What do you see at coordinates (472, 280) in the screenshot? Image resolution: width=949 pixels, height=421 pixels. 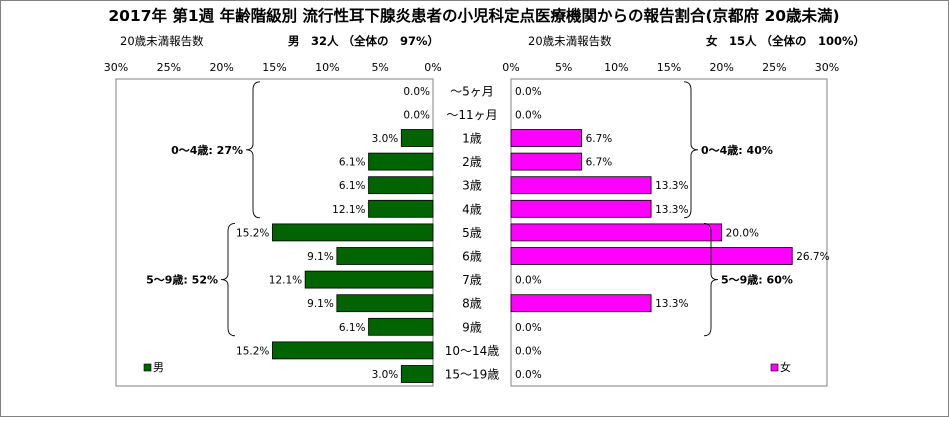 I see `category-label: 7歳` at bounding box center [472, 280].